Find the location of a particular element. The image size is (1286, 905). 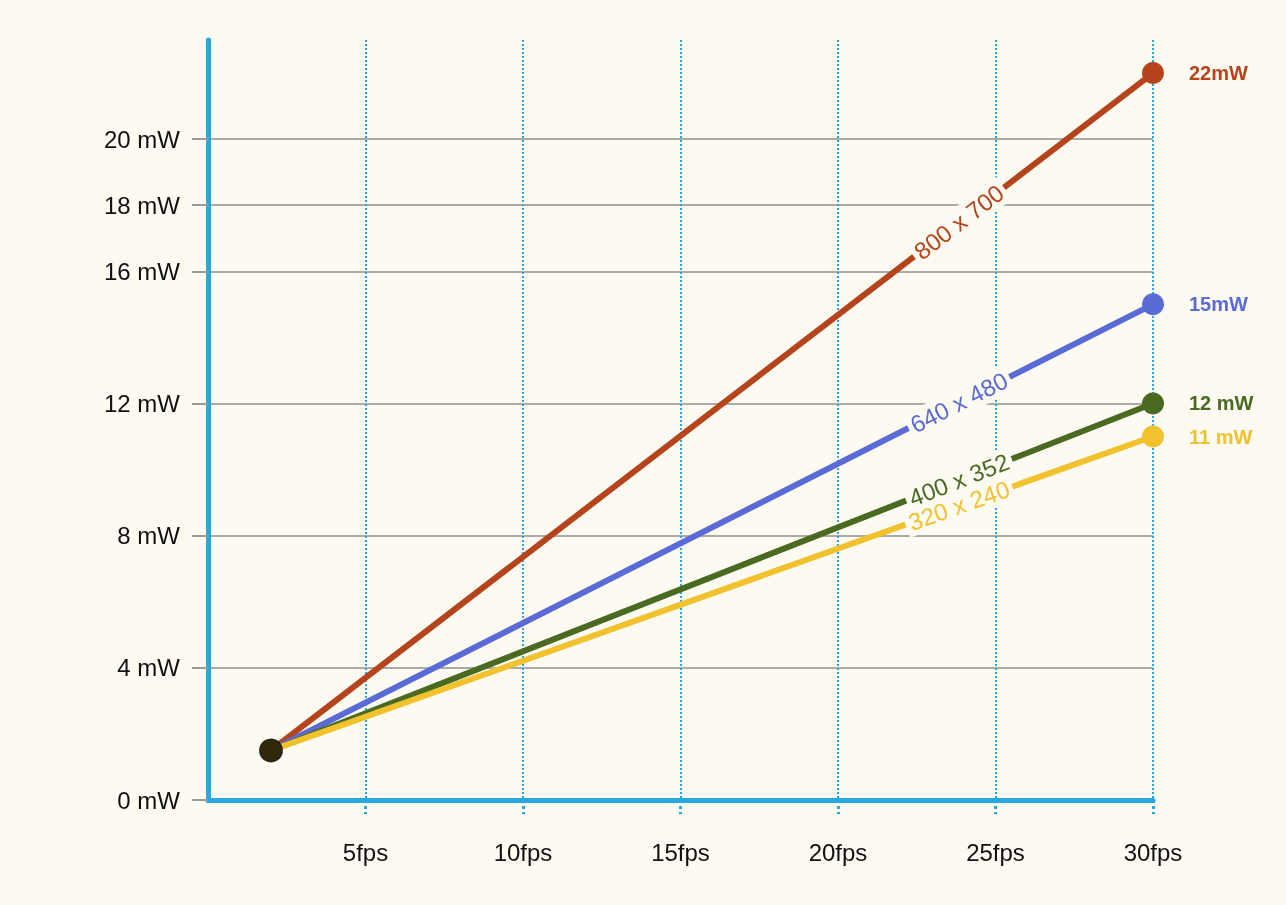

y-tick-label: 20 mW is located at coordinates (142, 139).